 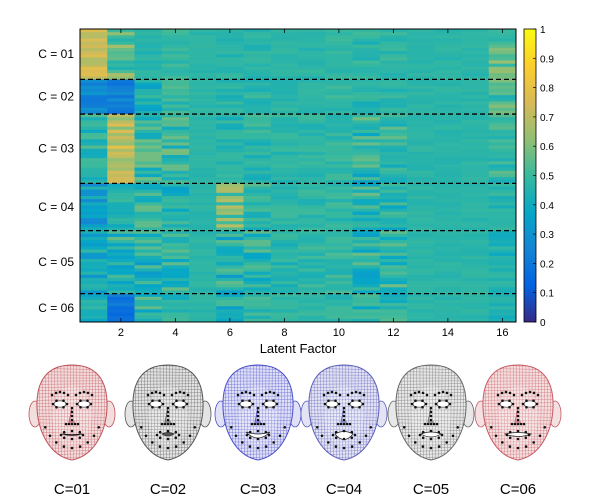 I want to click on x-tick-label: 16, so click(x=502, y=333).